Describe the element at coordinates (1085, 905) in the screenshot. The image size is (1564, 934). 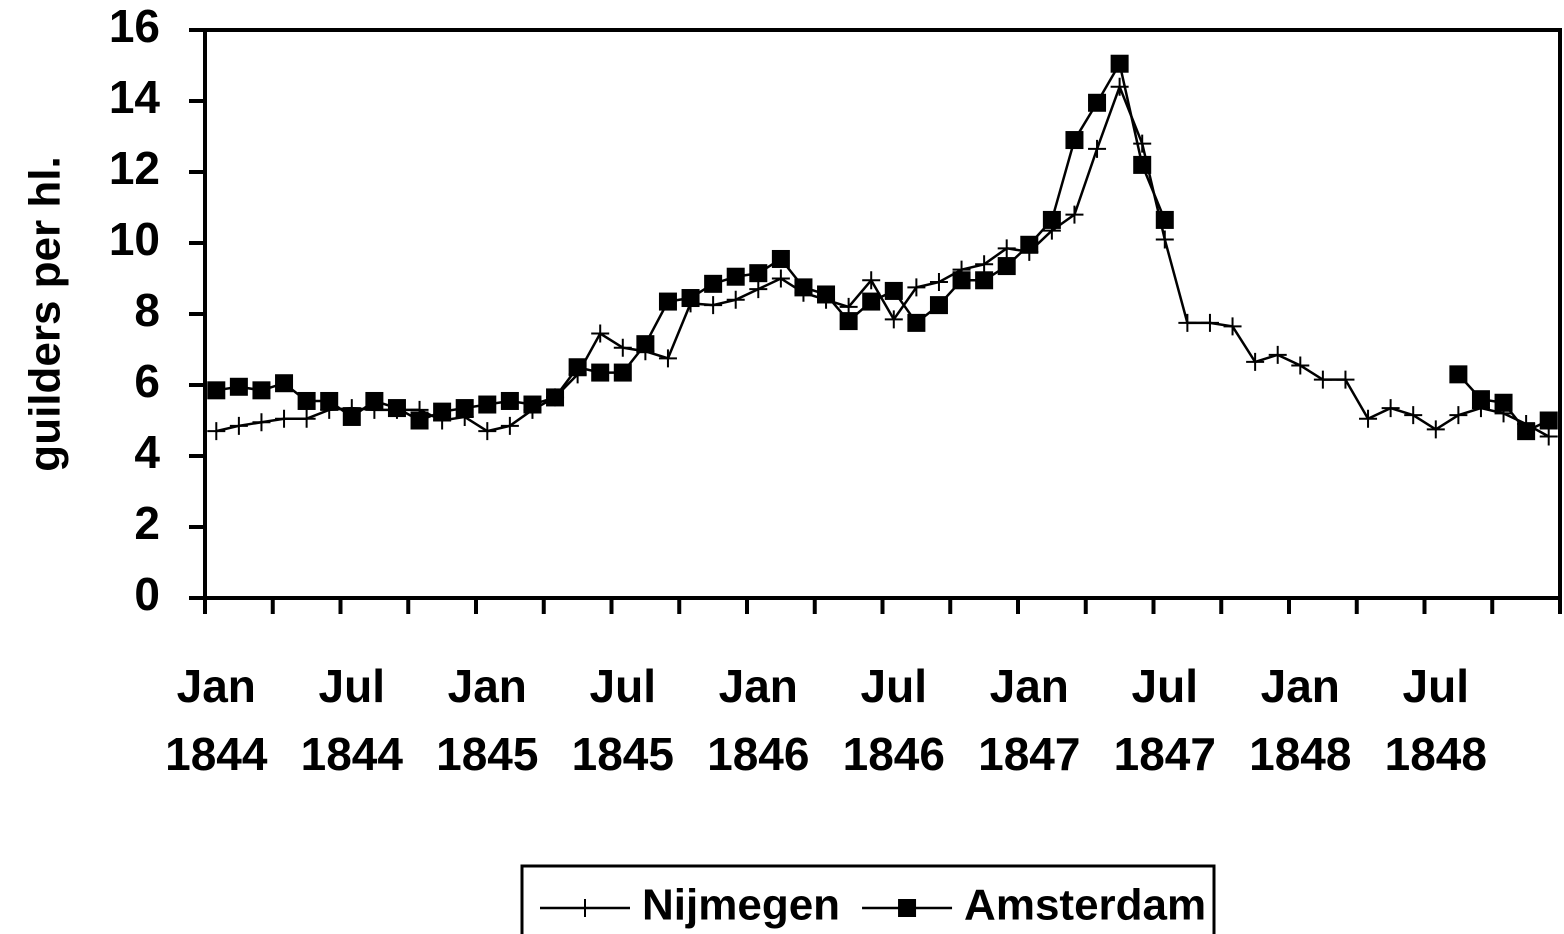
I see `legend-label: Amsterdam` at that location.